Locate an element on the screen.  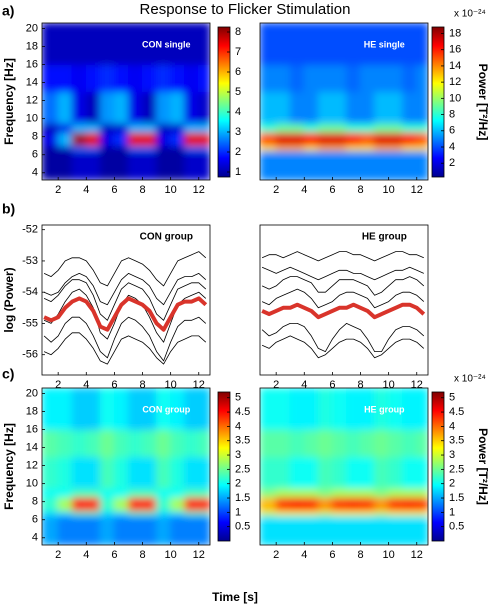
y-tick-label: 10 is located at coordinates (32, 119).